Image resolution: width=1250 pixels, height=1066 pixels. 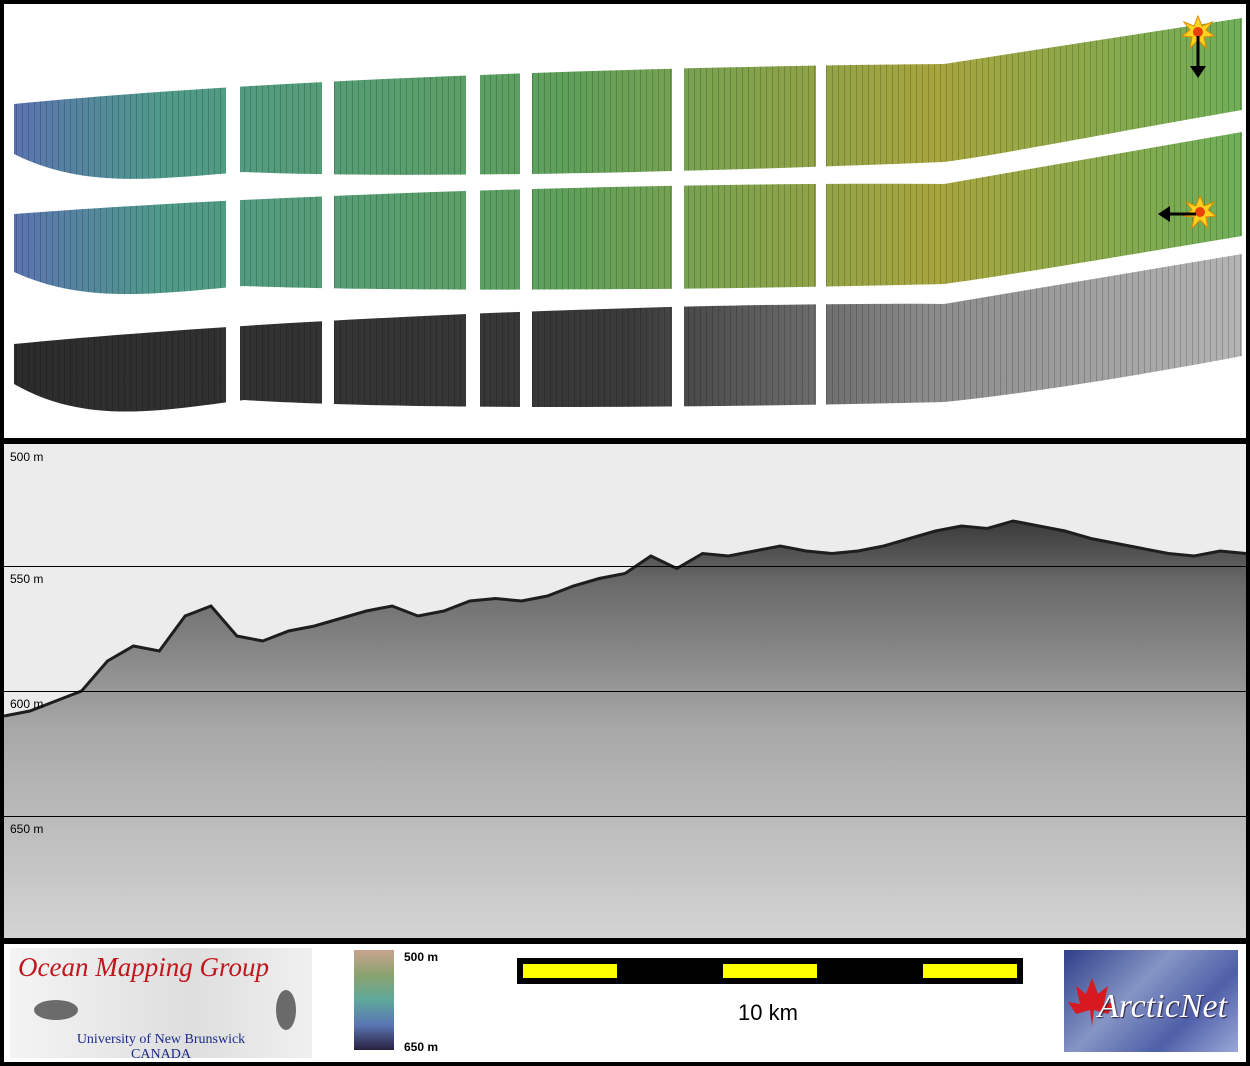 I want to click on university-name: University of New Brunswick, so click(x=161, y=1039).